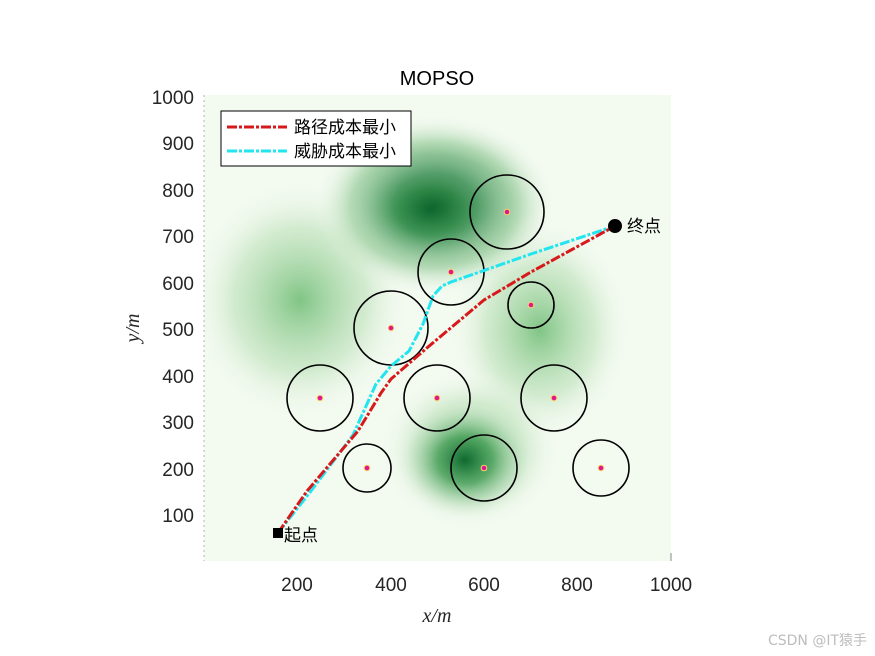  Describe the element at coordinates (301, 536) in the screenshot. I see `start-label: 起点` at that location.